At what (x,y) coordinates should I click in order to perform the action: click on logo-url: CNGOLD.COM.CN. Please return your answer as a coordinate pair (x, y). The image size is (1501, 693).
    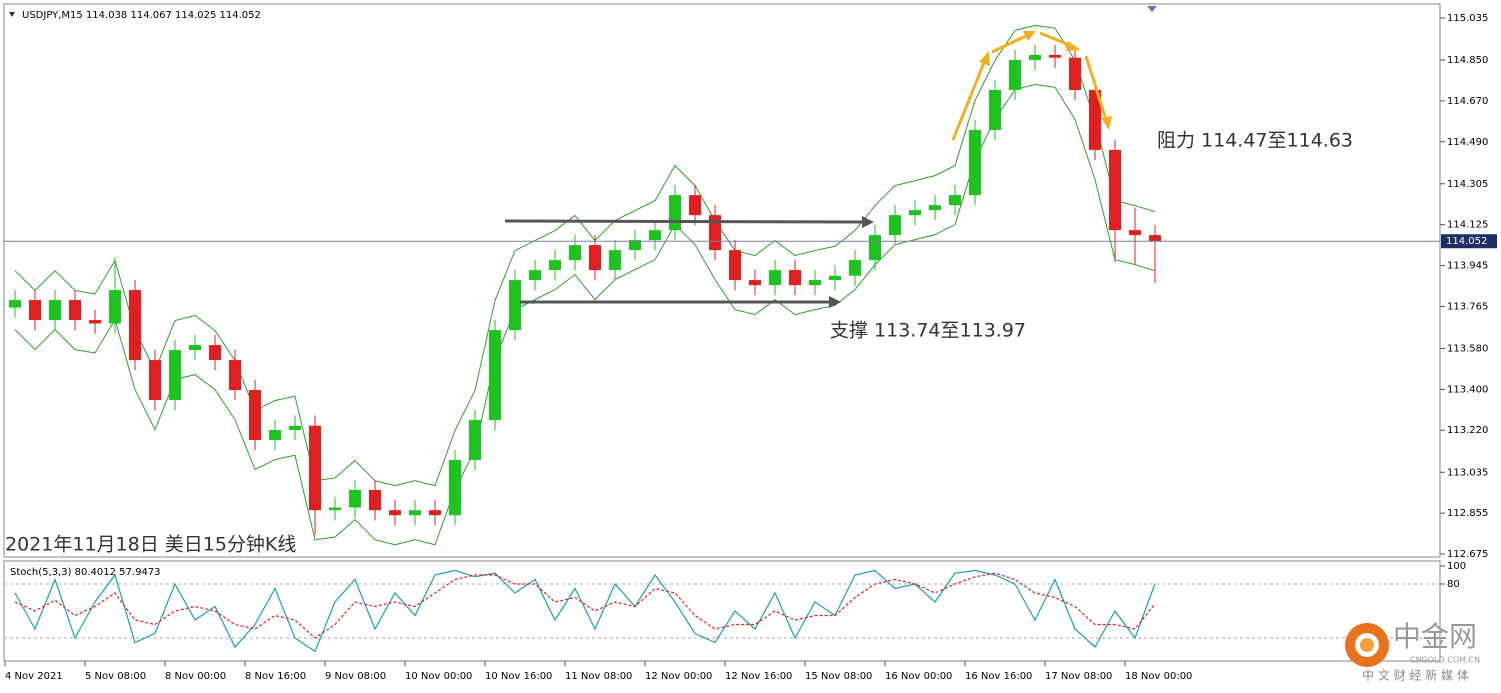
    Looking at the image, I should click on (1445, 660).